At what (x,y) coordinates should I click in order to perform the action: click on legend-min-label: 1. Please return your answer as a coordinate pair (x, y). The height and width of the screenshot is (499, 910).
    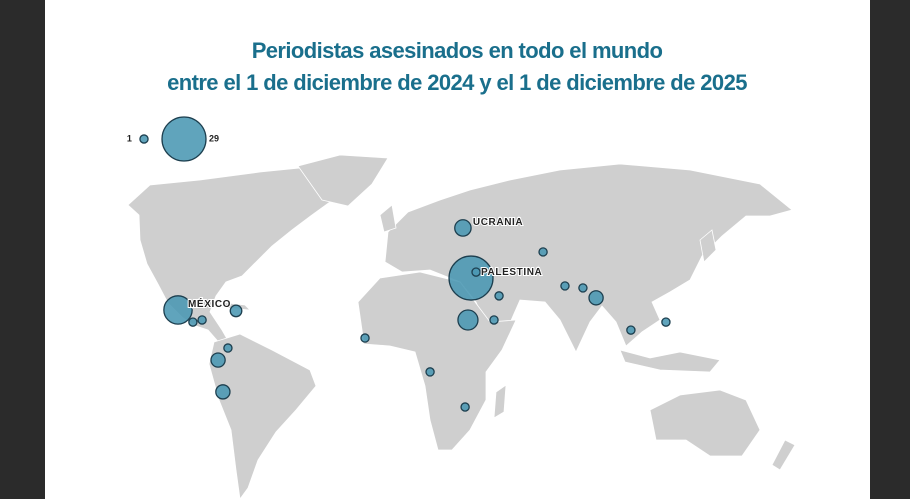
    Looking at the image, I should click on (129, 138).